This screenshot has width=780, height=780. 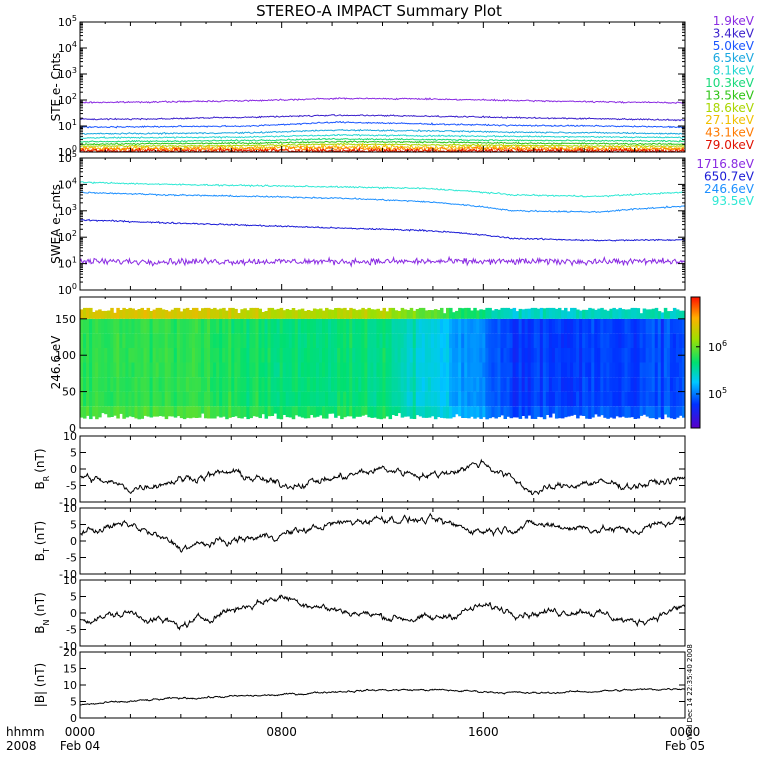 I want to click on footer-time-label: hhmm, so click(x=25, y=732).